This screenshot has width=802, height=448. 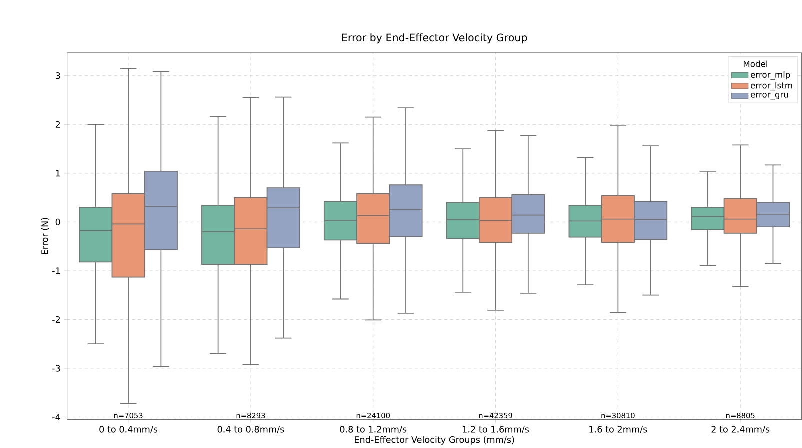 What do you see at coordinates (769, 96) in the screenshot?
I see `legend-label: error_gru` at bounding box center [769, 96].